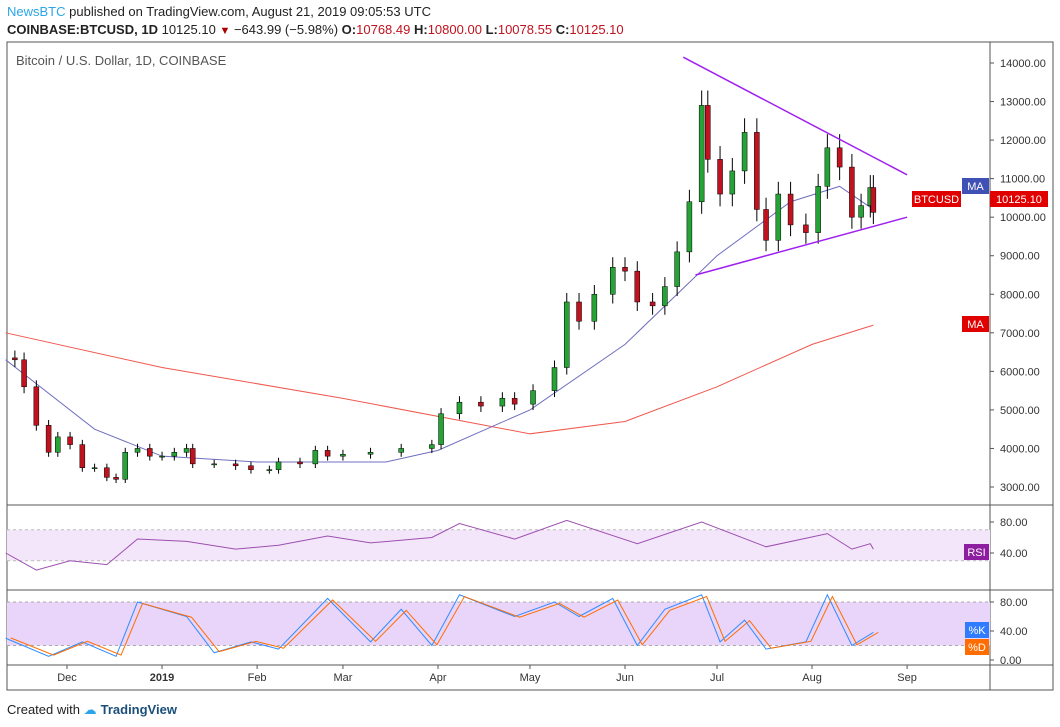 This screenshot has width=1060, height=727. I want to click on ma50-label-bg, so click(975, 186).